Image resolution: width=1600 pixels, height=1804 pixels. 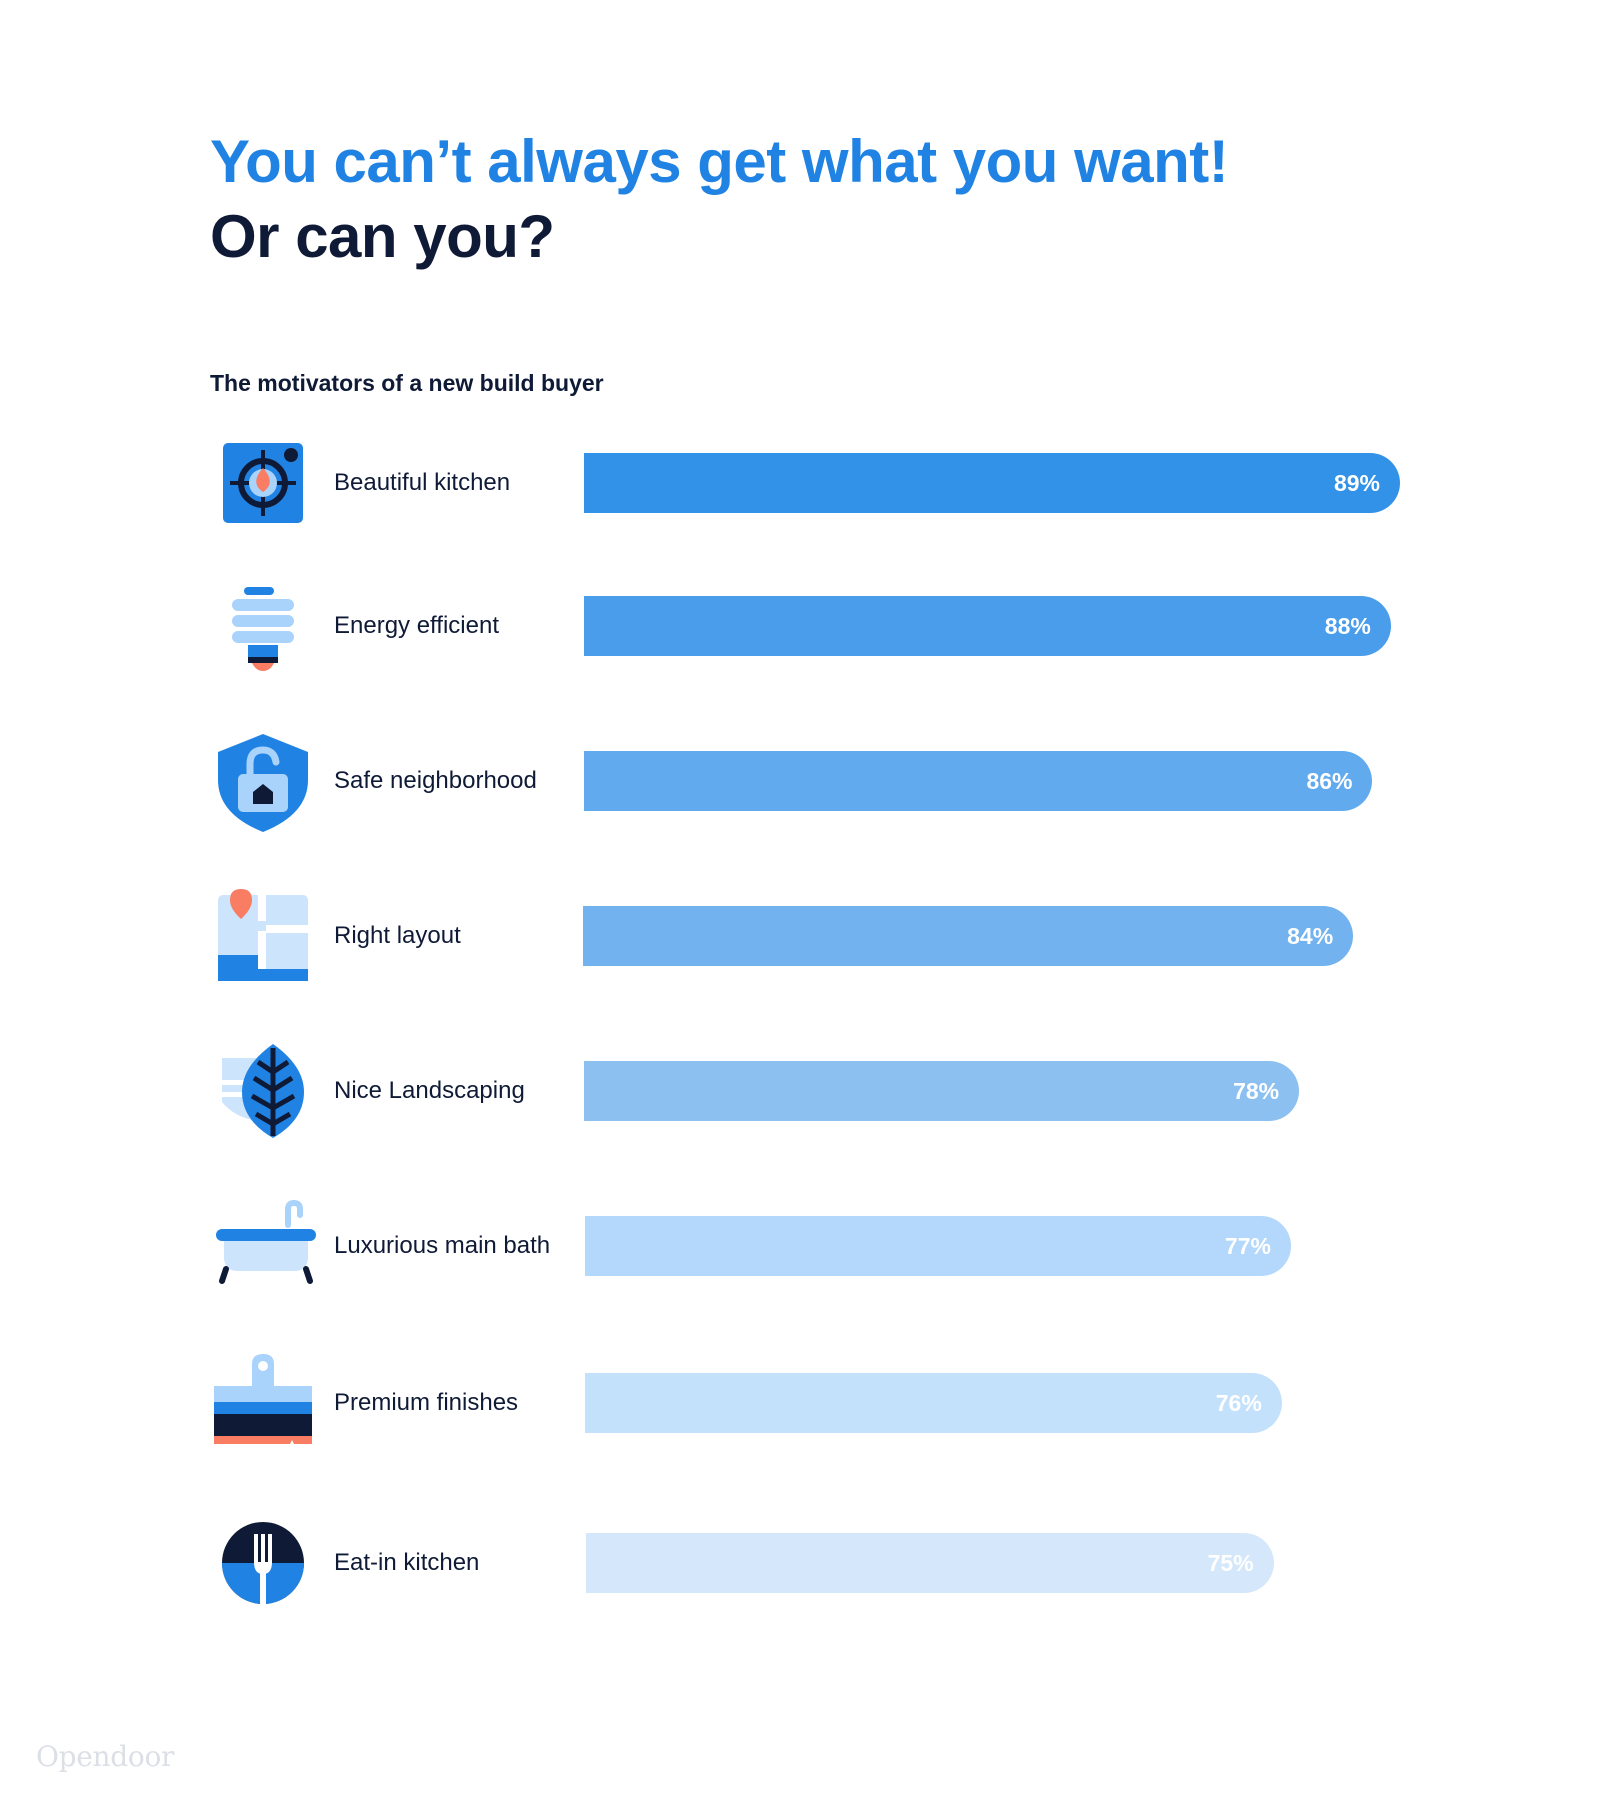 What do you see at coordinates (435, 780) in the screenshot?
I see `category-label: Safe neighborhood` at bounding box center [435, 780].